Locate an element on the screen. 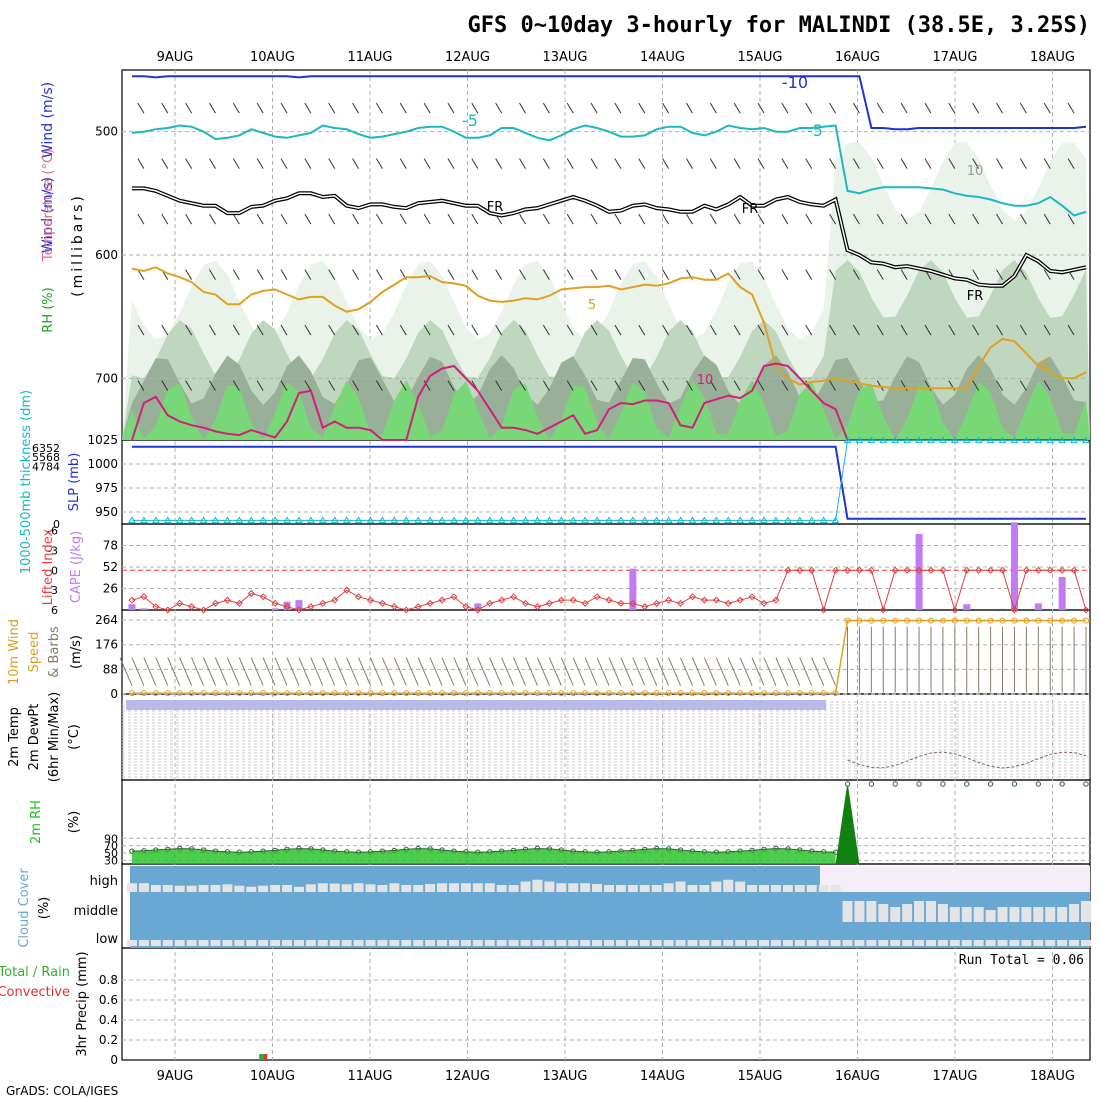 The image size is (1100, 1100). temp-contour--5 is located at coordinates (609, 170).